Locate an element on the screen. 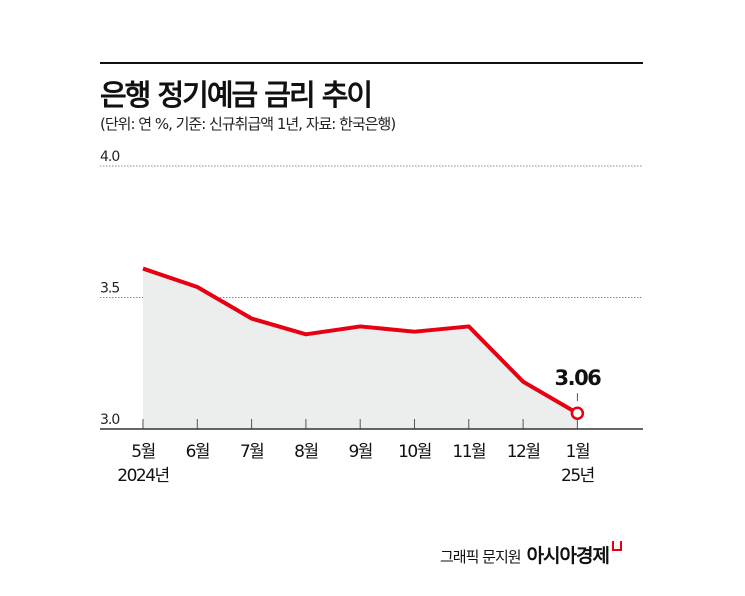 This screenshot has height=596, width=745. x-tick-sublabel: 25년 is located at coordinates (577, 476).